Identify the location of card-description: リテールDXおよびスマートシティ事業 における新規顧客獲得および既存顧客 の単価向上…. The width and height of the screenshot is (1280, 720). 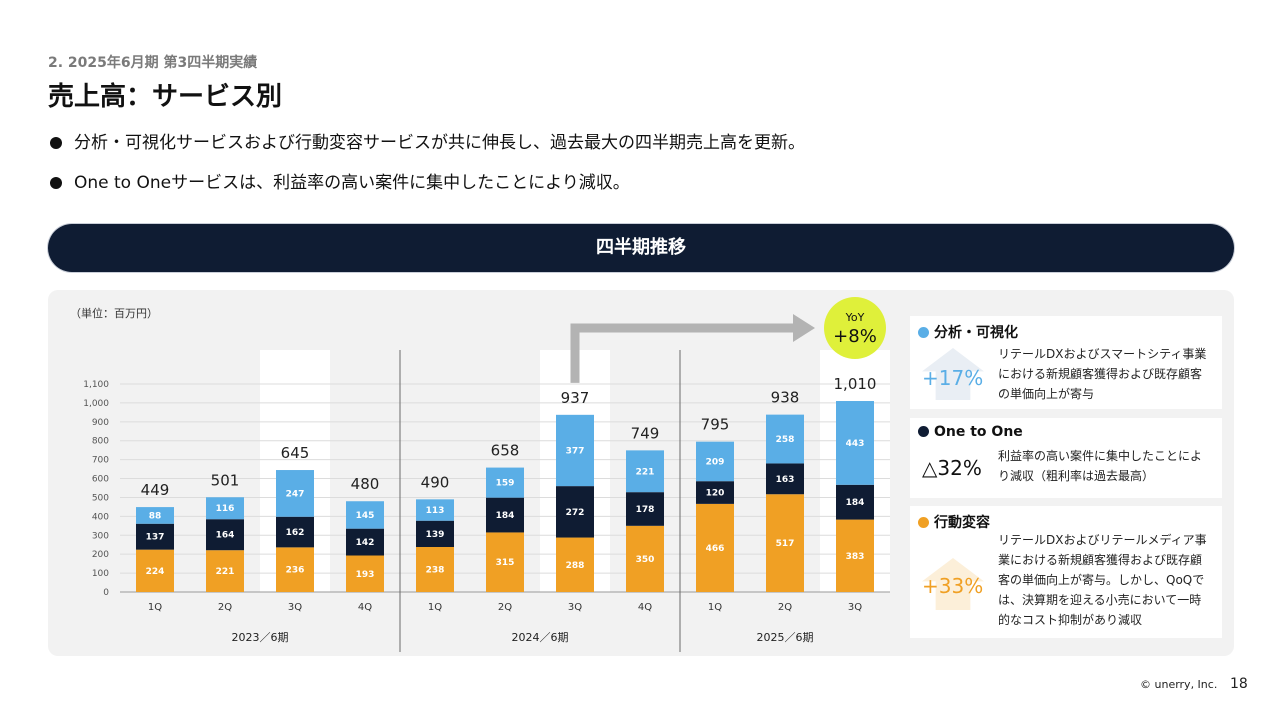
(1102, 374).